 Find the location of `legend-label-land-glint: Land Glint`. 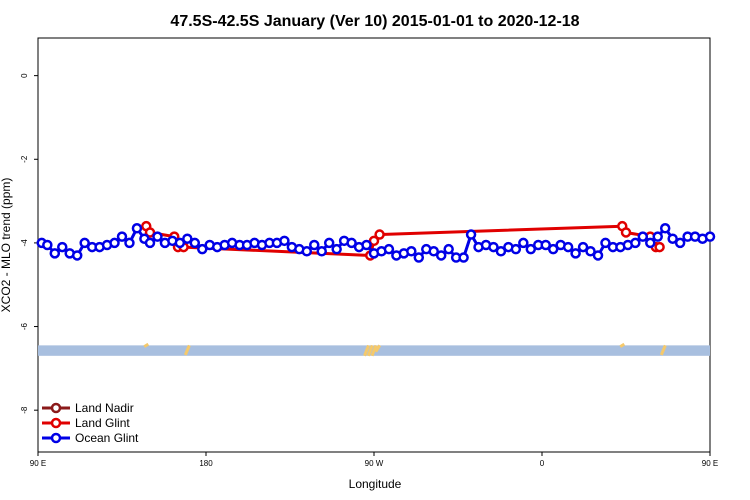

legend-label-land-glint: Land Glint is located at coordinates (102, 423).